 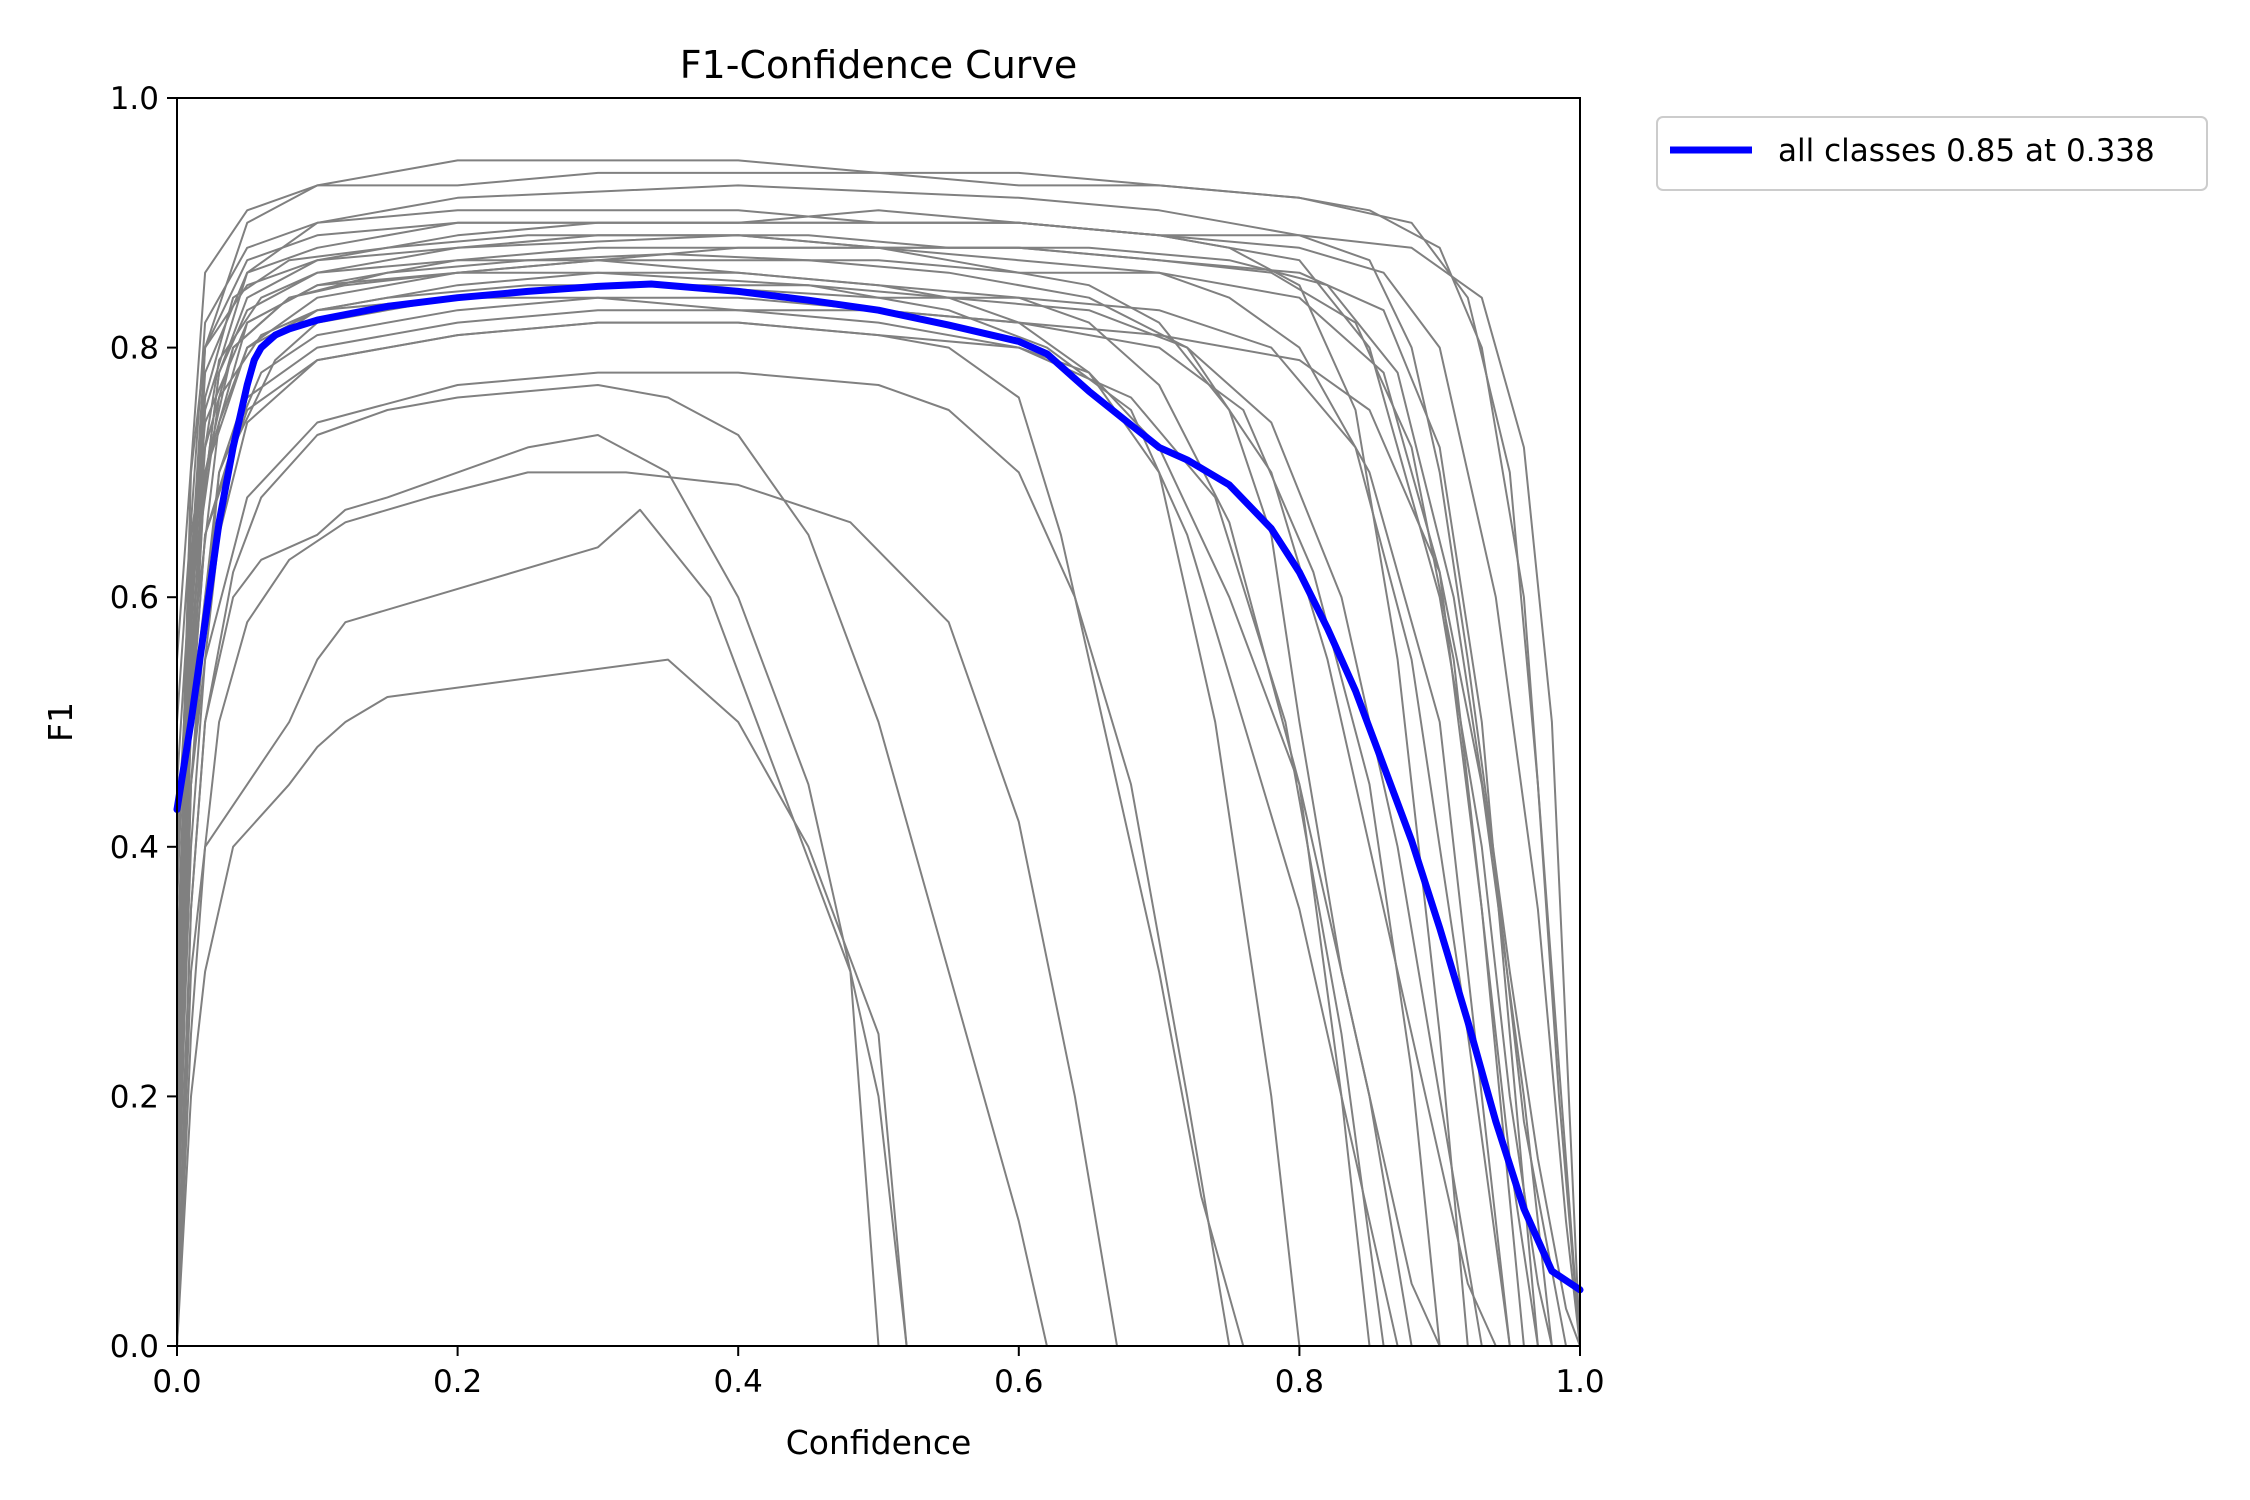 I want to click on y-axis-ticks: 0.0 0.2 0.4 0.6 0.8 1.0, so click(x=143, y=723).